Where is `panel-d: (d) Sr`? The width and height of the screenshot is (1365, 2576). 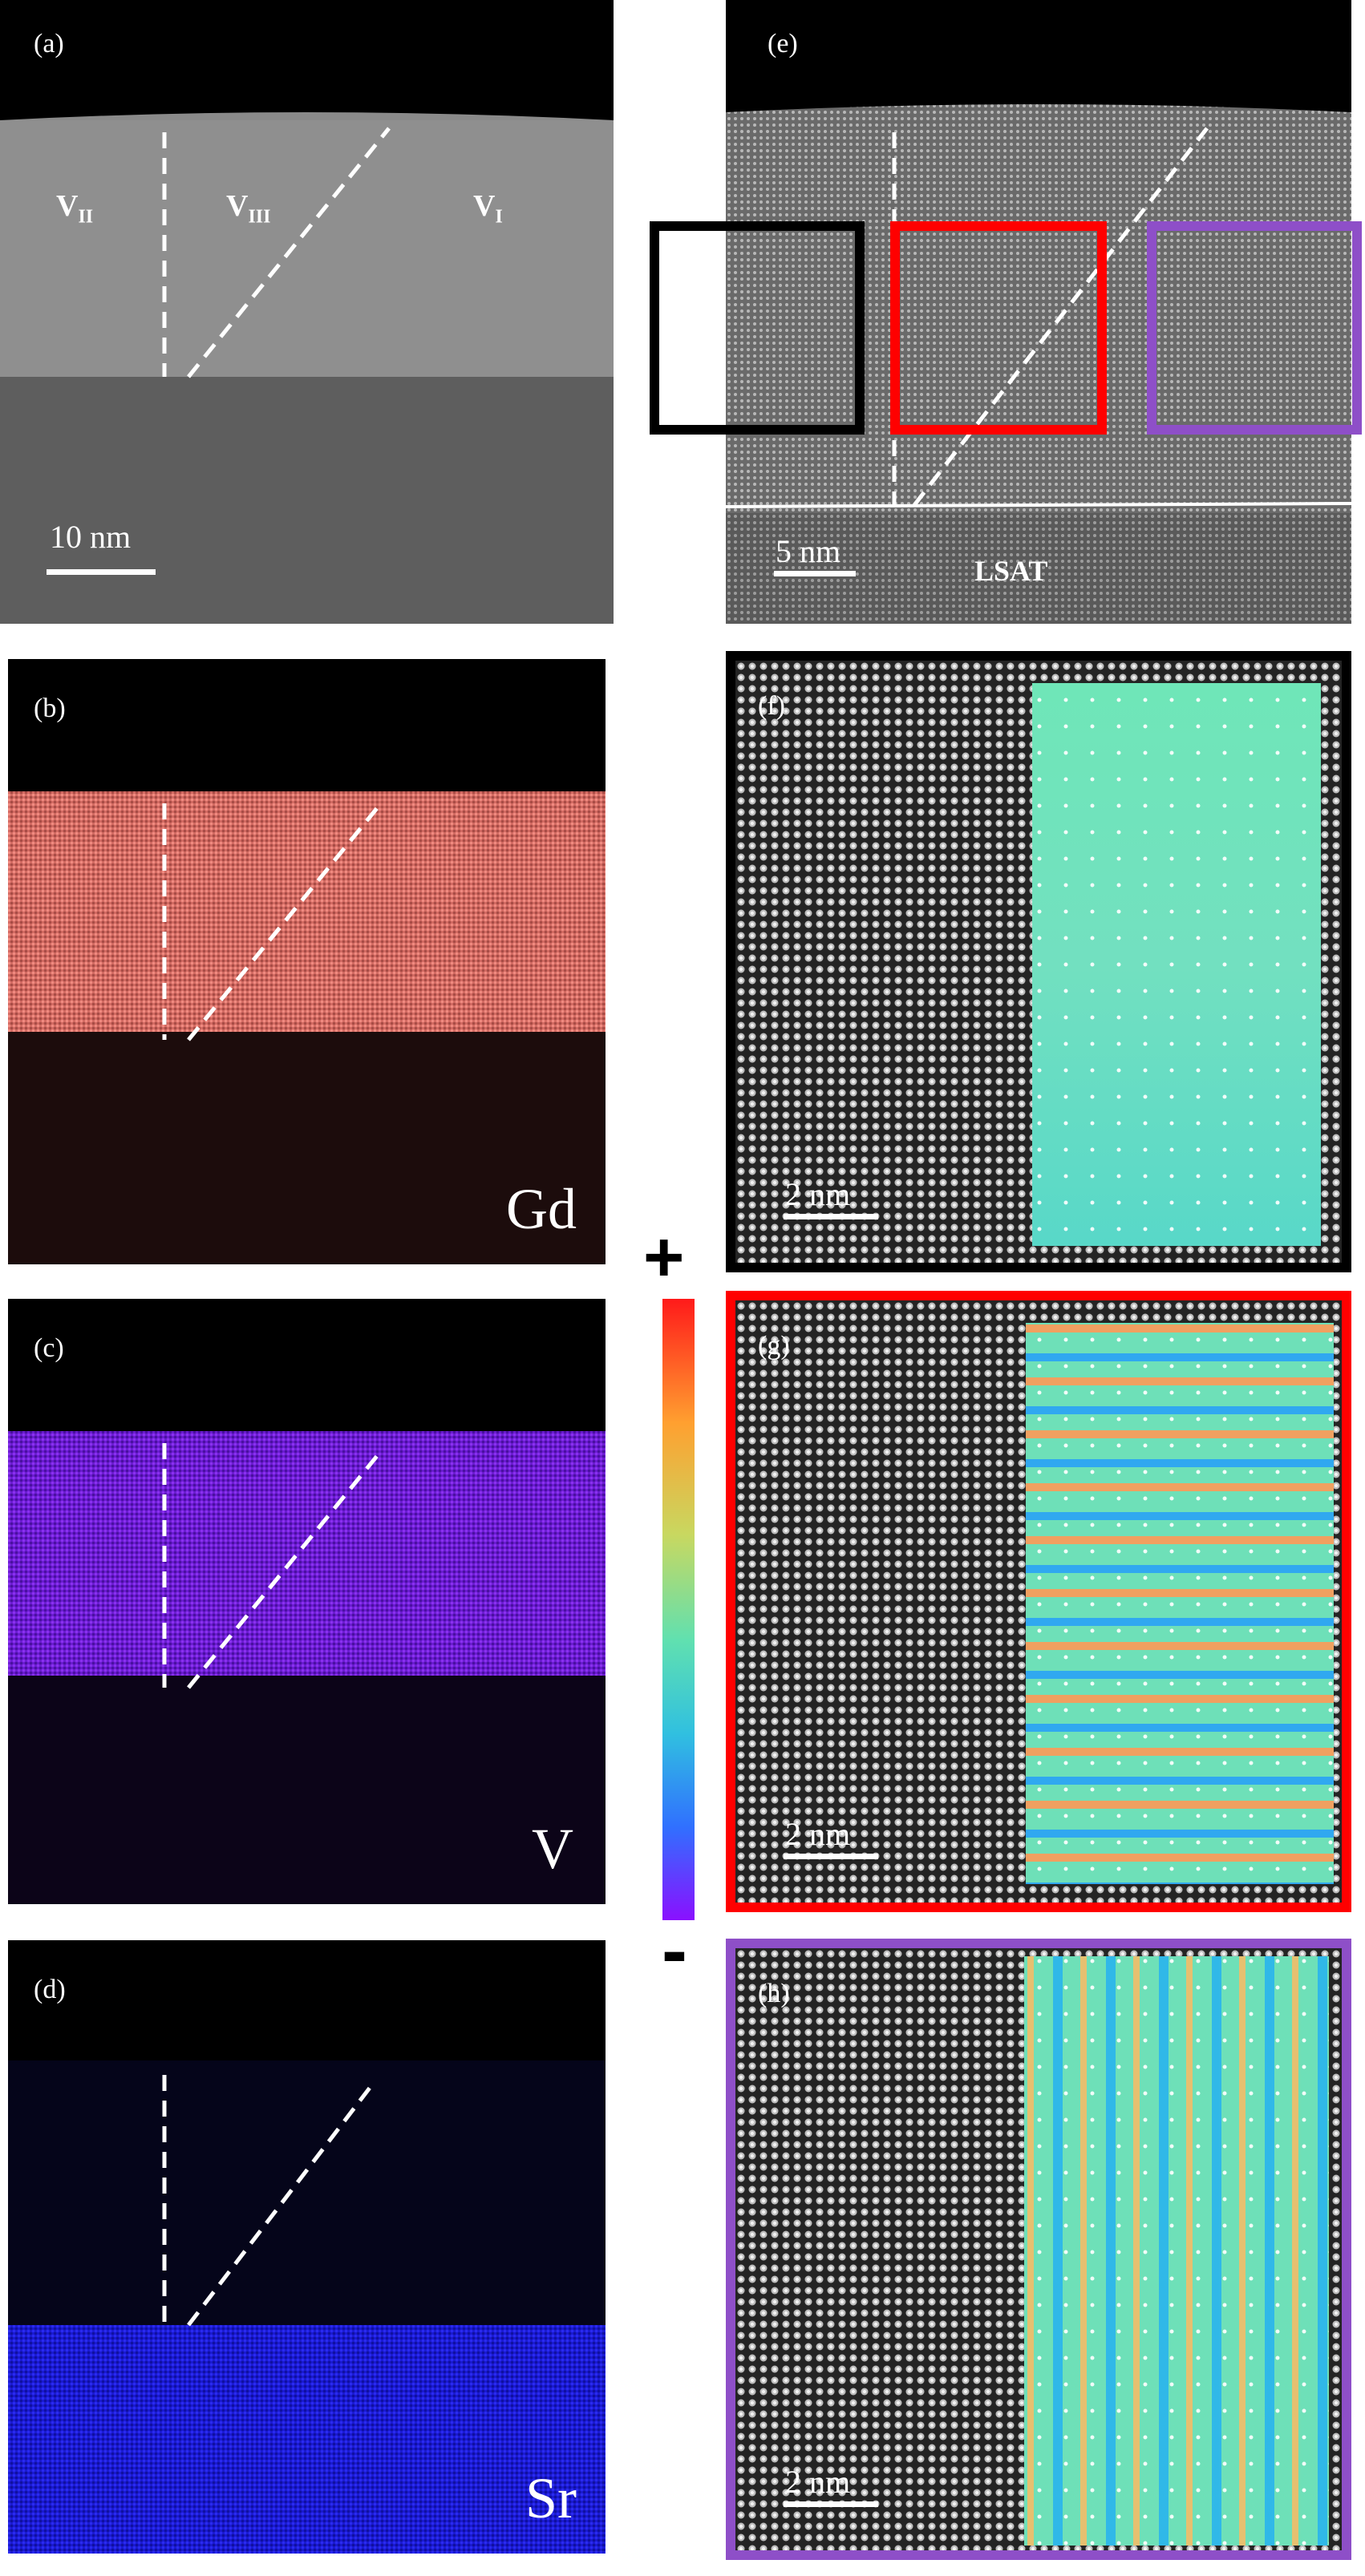 panel-d: (d) Sr is located at coordinates (307, 2247).